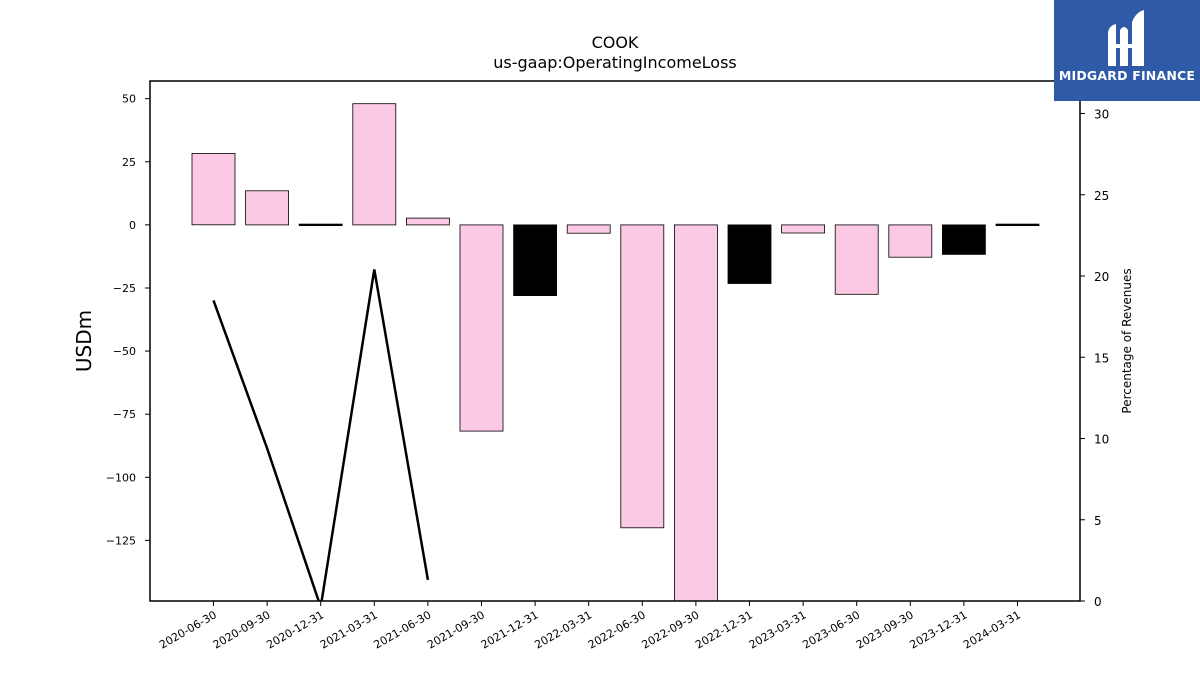  Describe the element at coordinates (456, 629) in the screenshot. I see `x-tick-label: 2021-09-30` at that location.